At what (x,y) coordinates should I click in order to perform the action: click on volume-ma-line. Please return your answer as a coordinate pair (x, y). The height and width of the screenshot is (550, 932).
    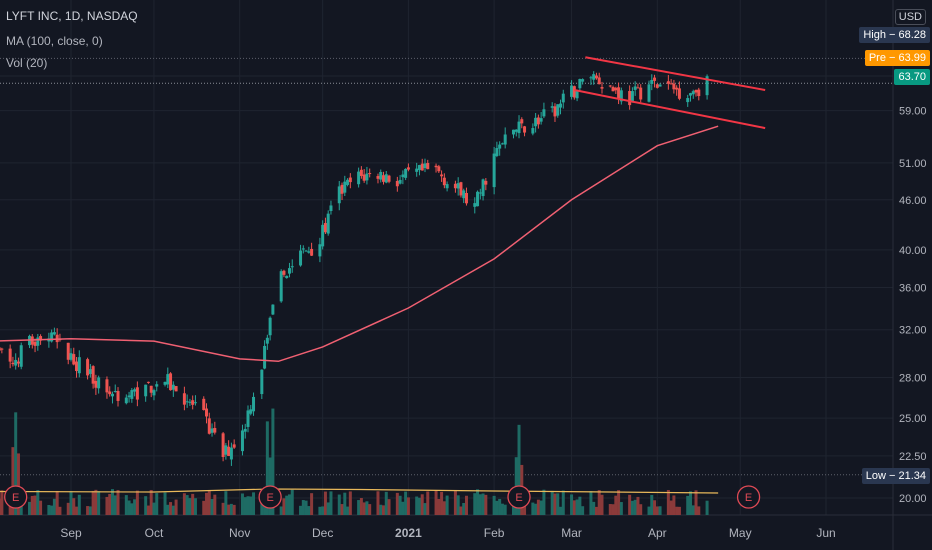
    Looking at the image, I should click on (359, 491).